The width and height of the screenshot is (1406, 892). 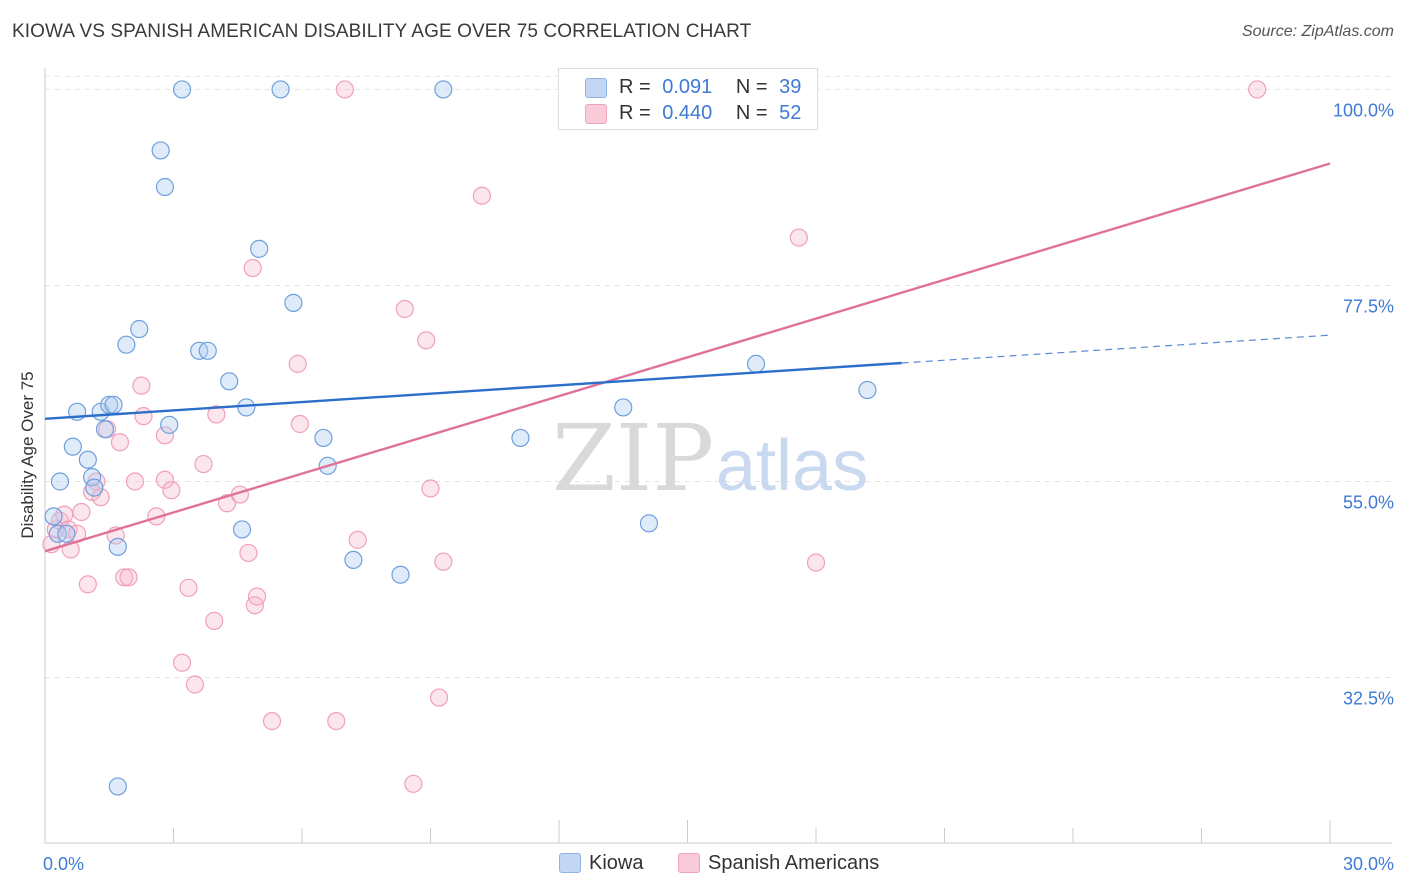 I want to click on kiowa-trend-line, so click(x=473, y=390).